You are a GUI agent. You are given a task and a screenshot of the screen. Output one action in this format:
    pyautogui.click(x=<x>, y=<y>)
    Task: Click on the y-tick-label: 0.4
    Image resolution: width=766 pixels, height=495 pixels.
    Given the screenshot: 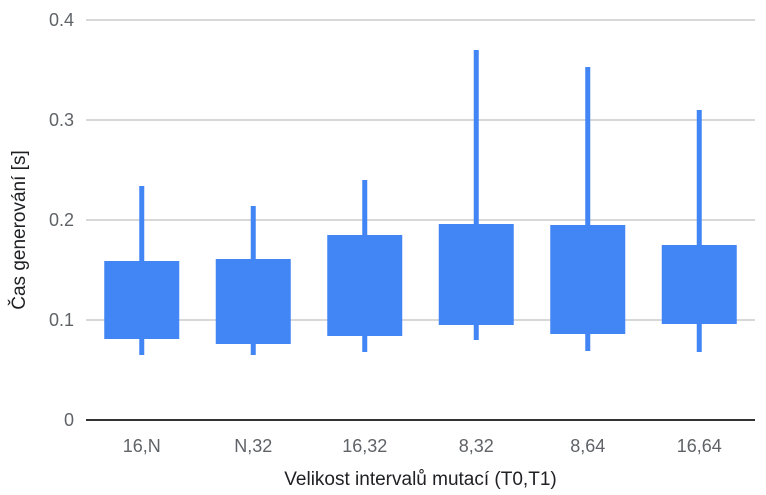 What is the action you would take?
    pyautogui.click(x=61, y=20)
    